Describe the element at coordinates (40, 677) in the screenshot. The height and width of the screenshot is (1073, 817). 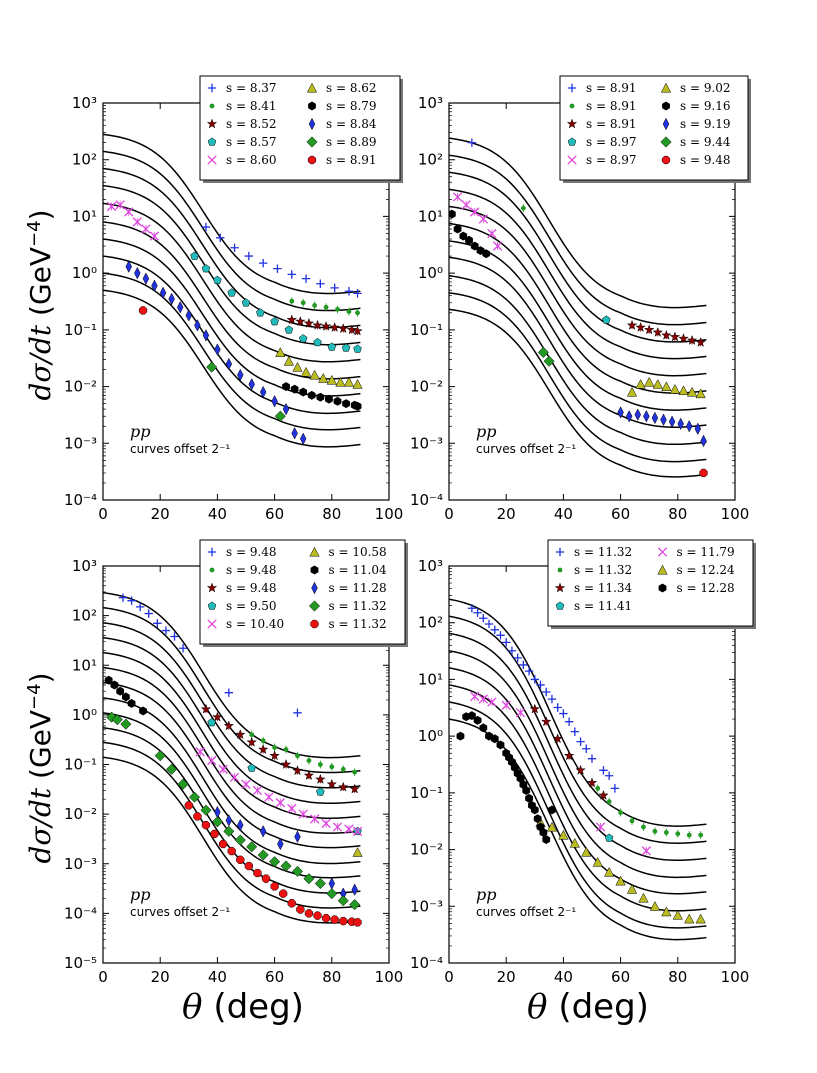
I see `y-label-close: )` at that location.